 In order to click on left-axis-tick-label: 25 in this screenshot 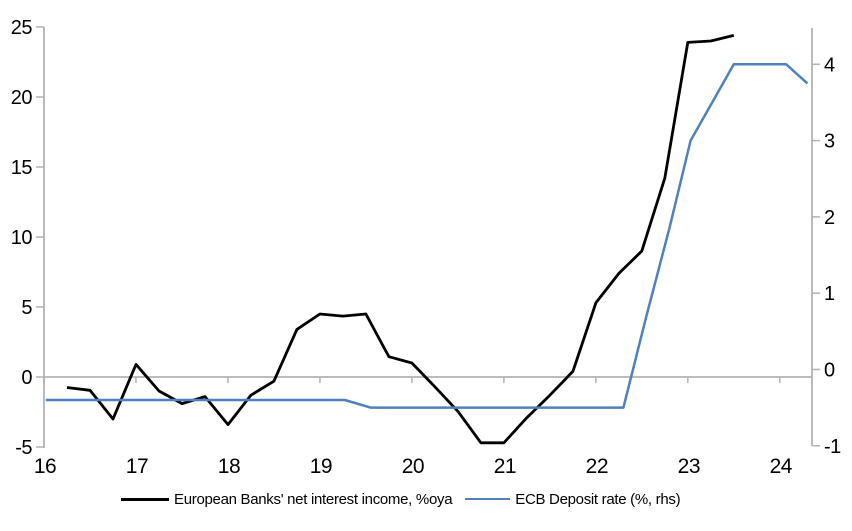, I will do `click(22, 28)`.